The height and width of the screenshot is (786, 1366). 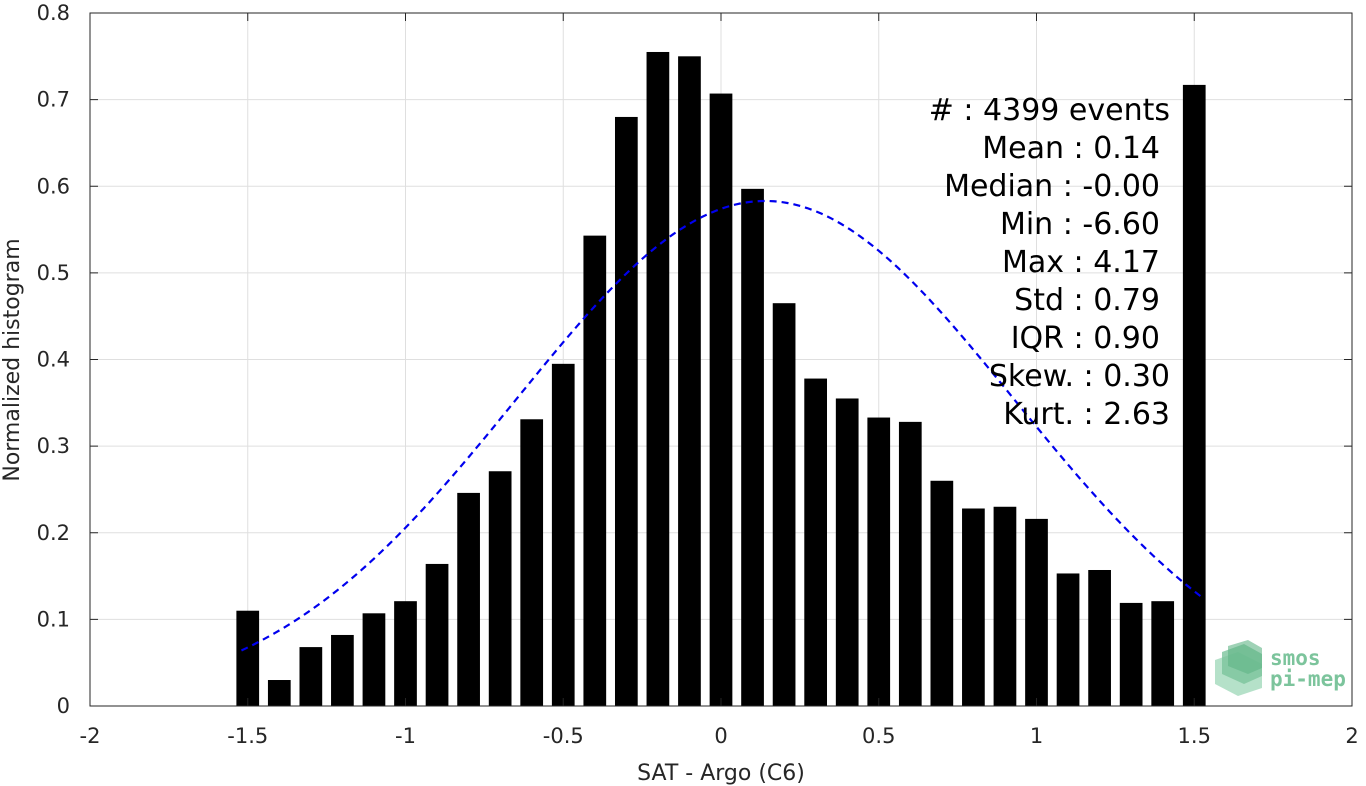 I want to click on x-tick-label: -1.5, so click(x=247, y=736).